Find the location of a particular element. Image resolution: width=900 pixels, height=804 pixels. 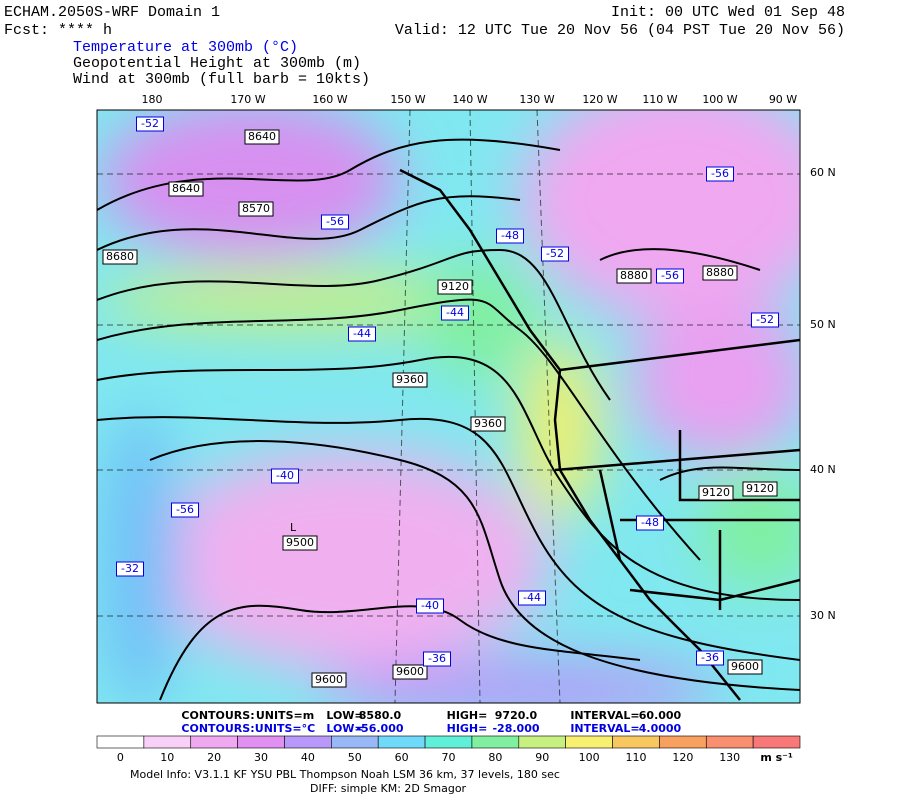

contour-label: -32 is located at coordinates (130, 569).